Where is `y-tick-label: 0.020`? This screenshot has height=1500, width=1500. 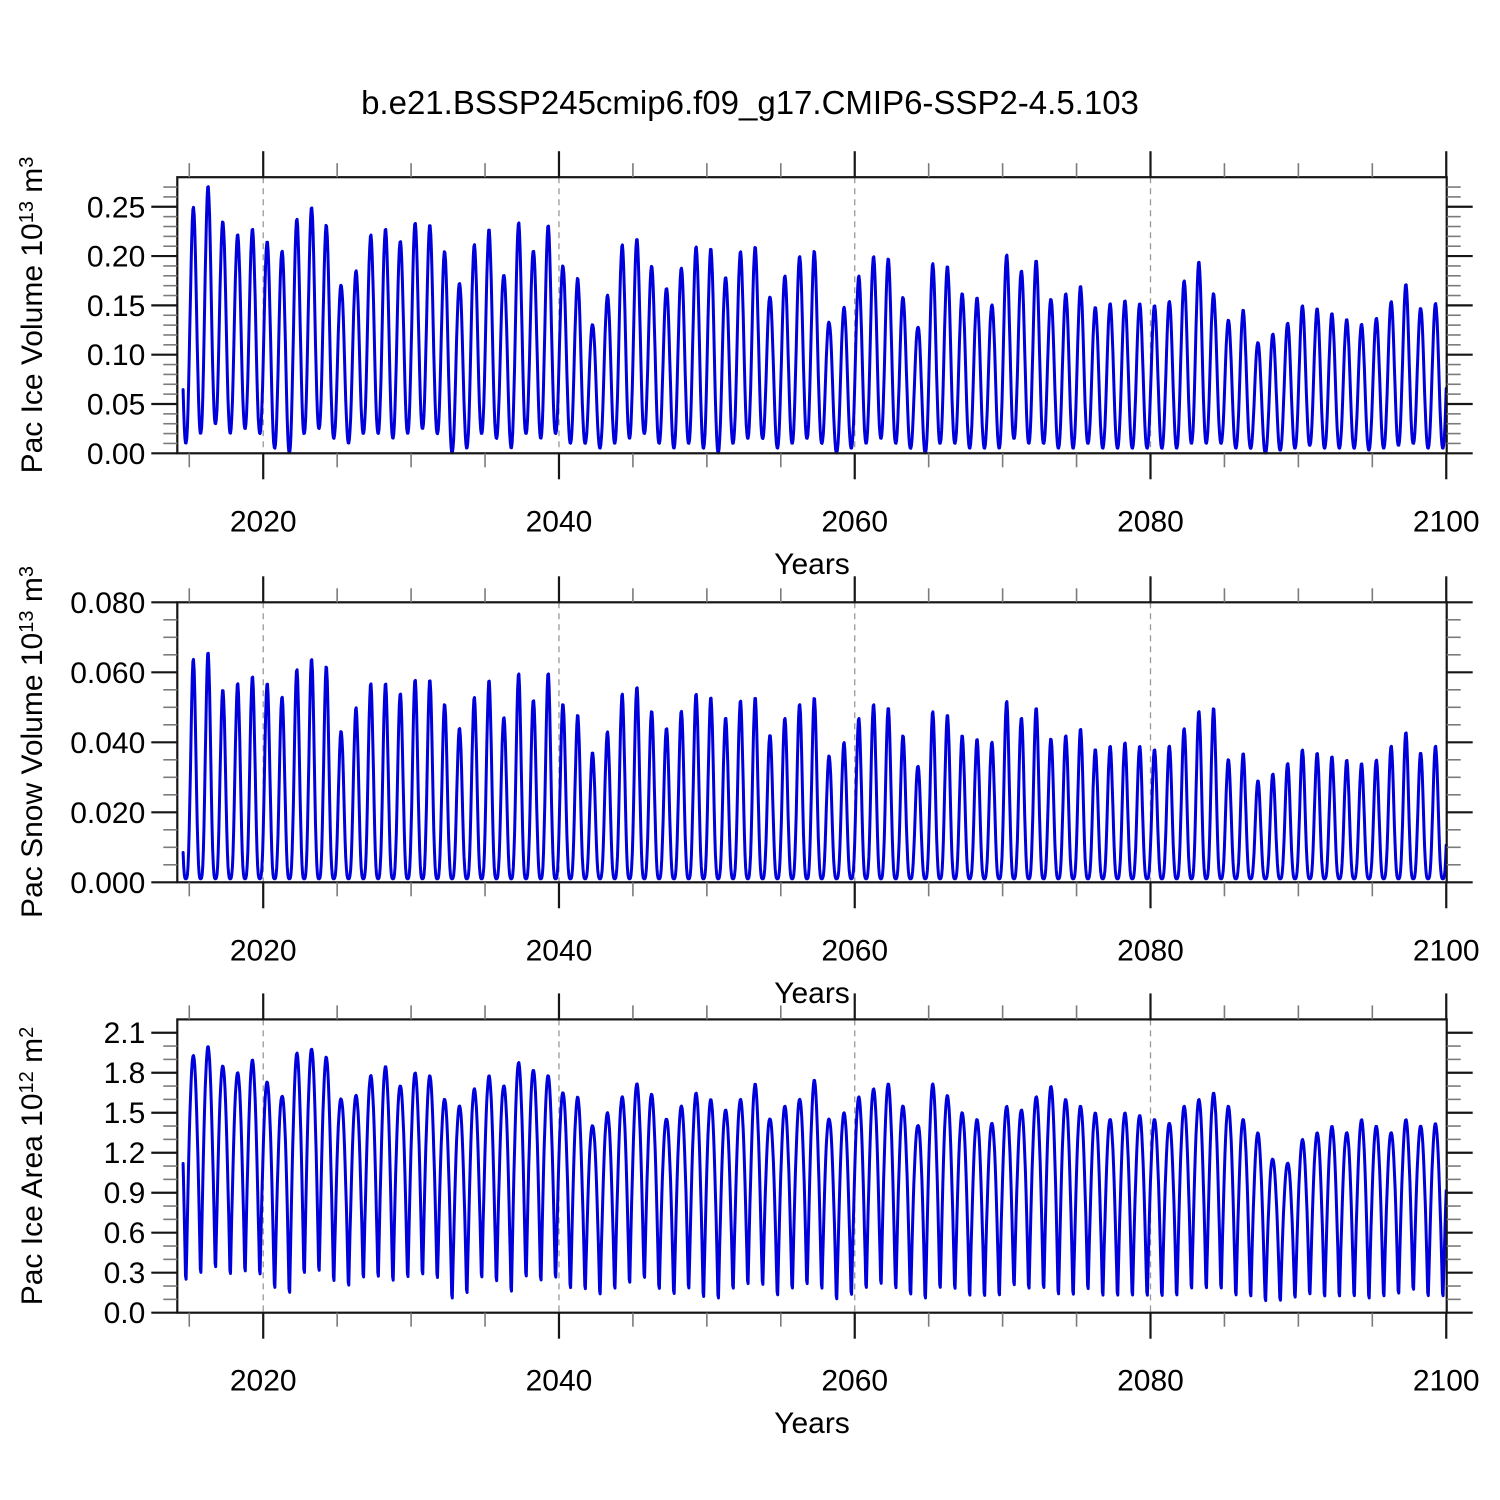
y-tick-label: 0.020 is located at coordinates (107, 813).